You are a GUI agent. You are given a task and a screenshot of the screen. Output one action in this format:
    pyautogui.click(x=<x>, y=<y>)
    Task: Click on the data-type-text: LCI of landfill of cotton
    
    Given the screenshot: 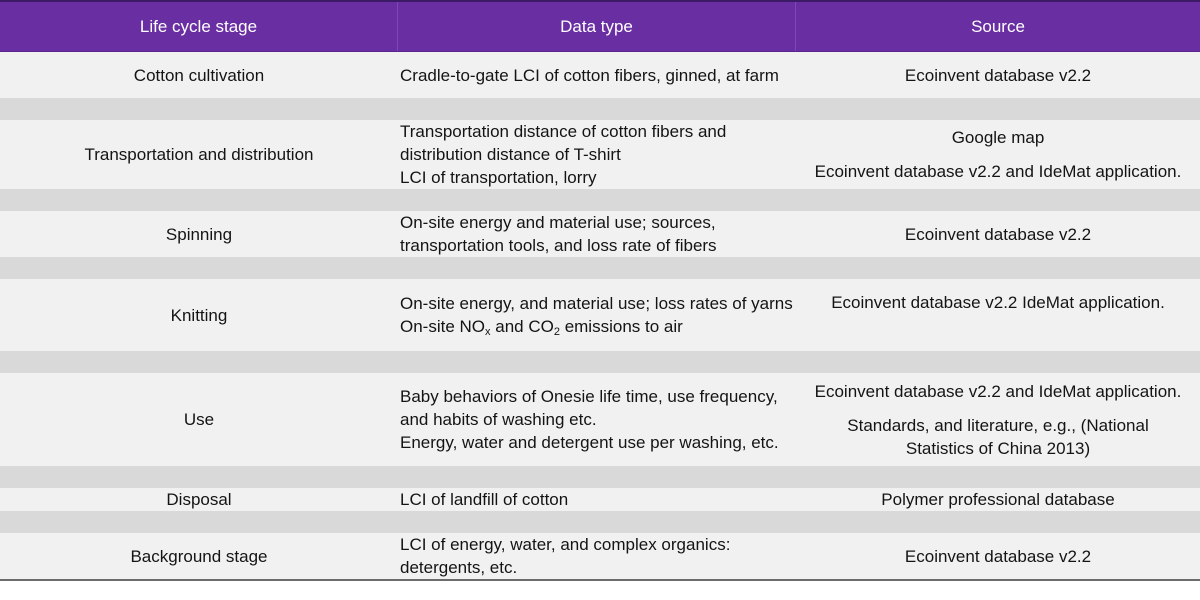 What is the action you would take?
    pyautogui.click(x=484, y=499)
    